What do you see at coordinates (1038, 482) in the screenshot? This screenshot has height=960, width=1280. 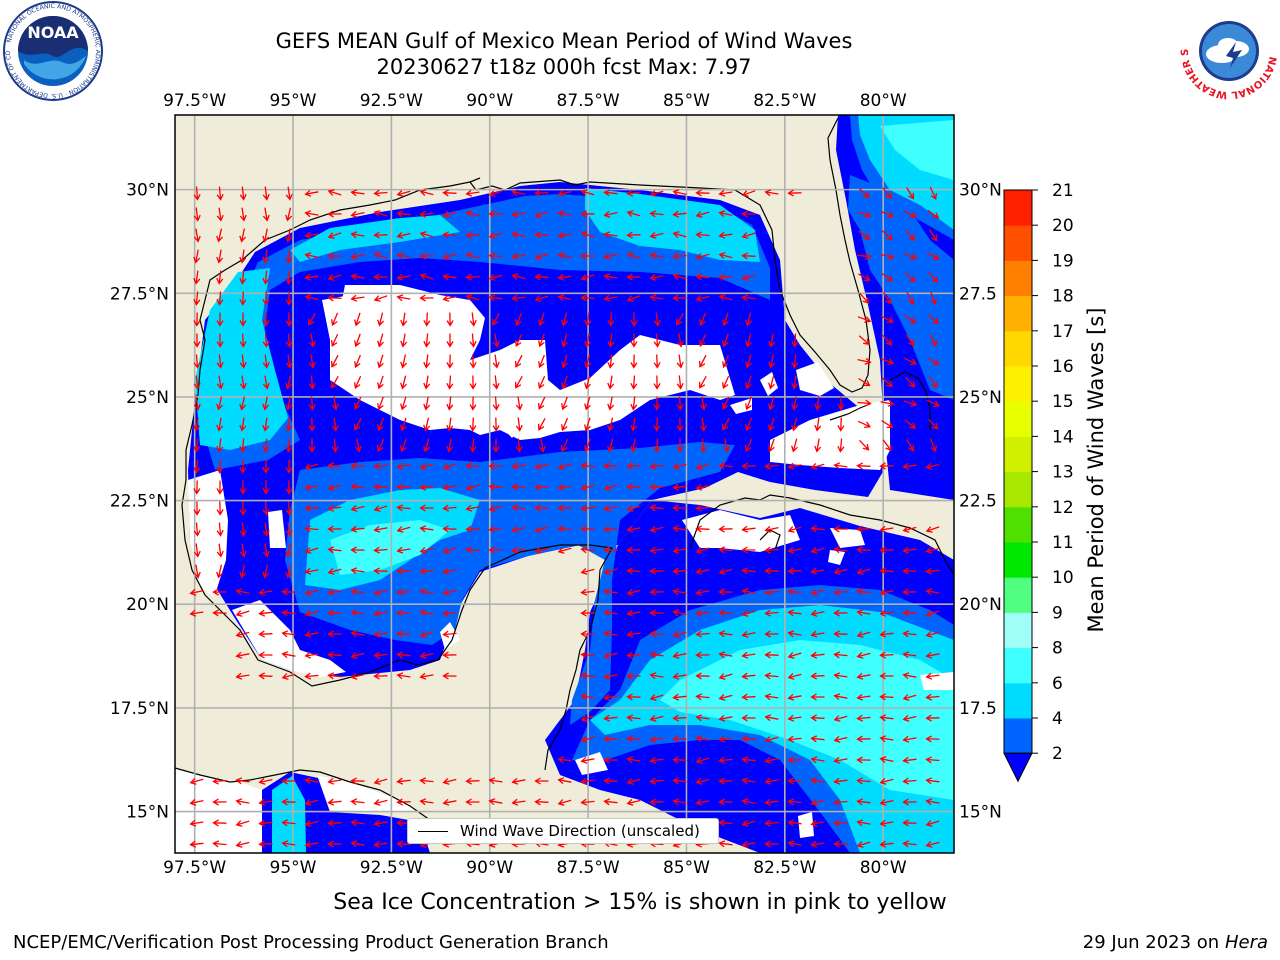 I see `colorbar: 2 4 6 8 9 10 11 12 13 14 15 16 17 18 19 20 21` at bounding box center [1038, 482].